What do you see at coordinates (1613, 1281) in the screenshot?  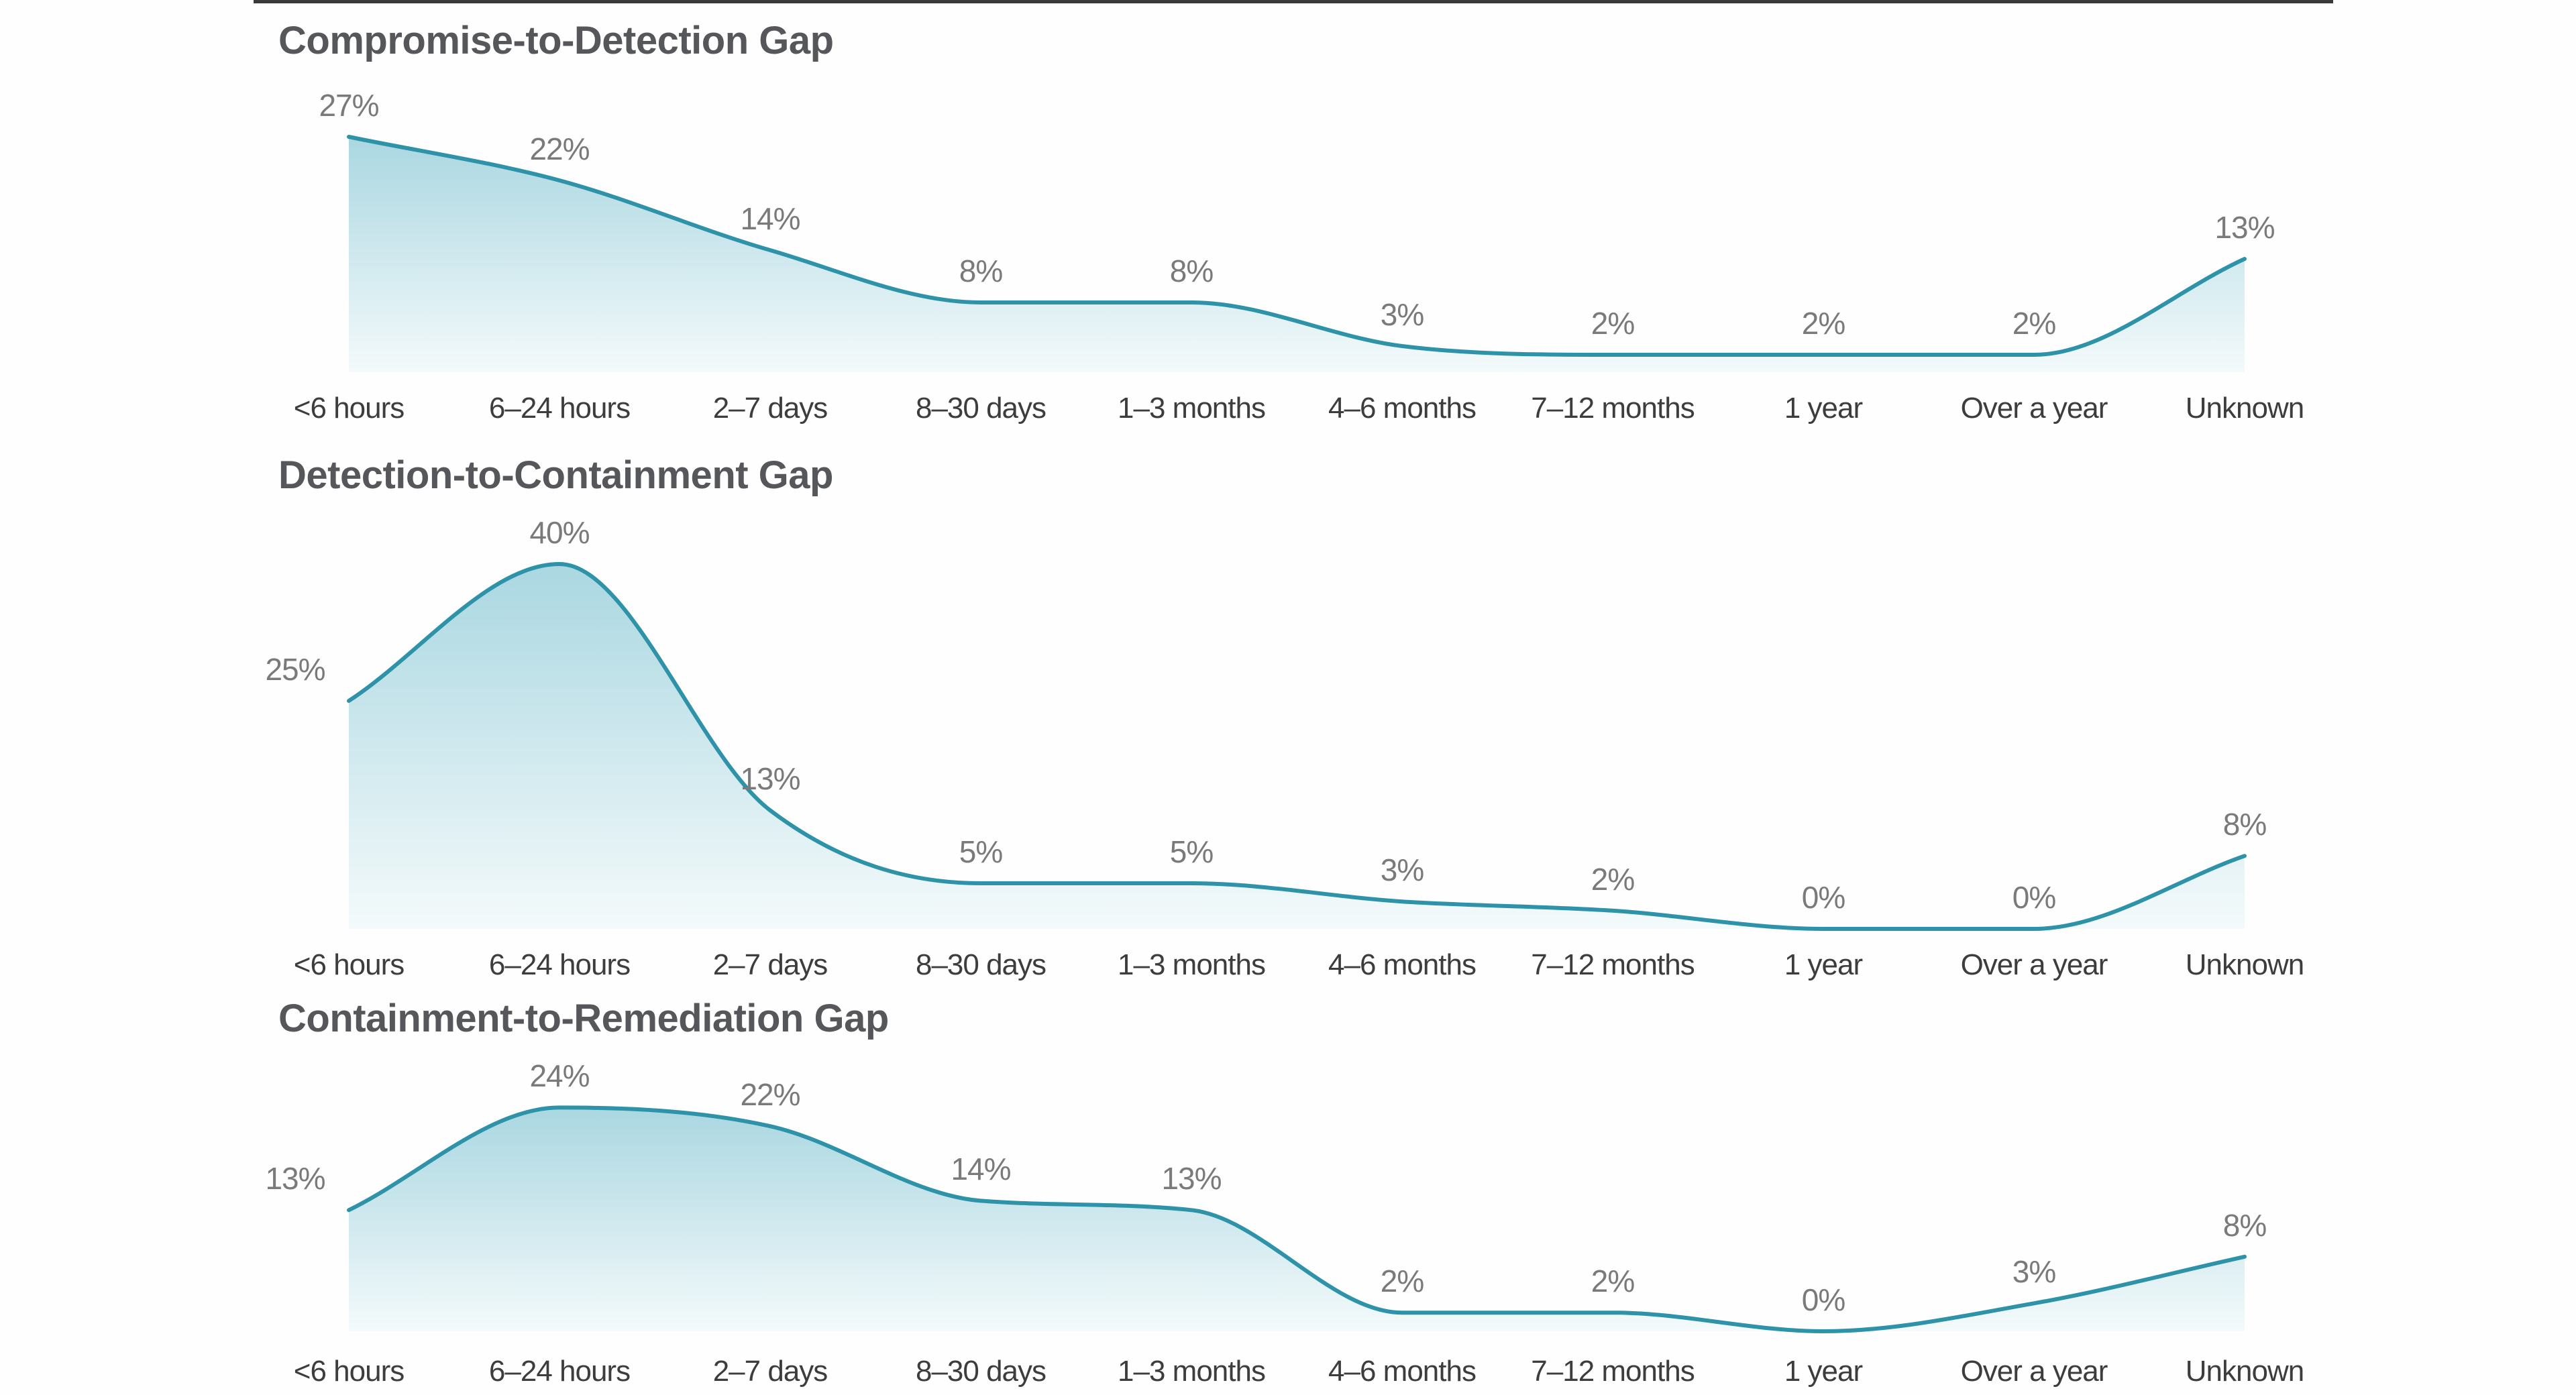 I see `chart-2-value-label-6: 2%` at bounding box center [1613, 1281].